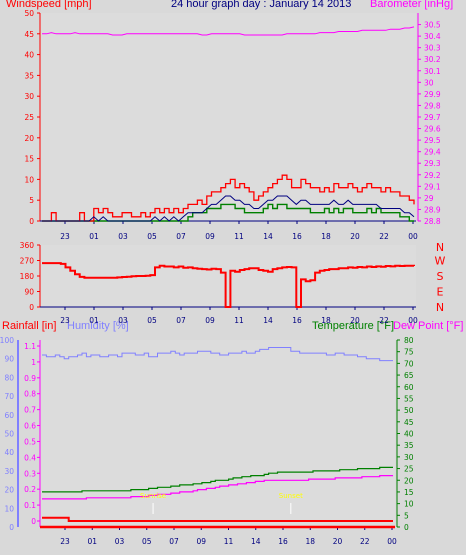 The image size is (466, 555). I want to click on baro-tick-label: 28.9, so click(432, 209).